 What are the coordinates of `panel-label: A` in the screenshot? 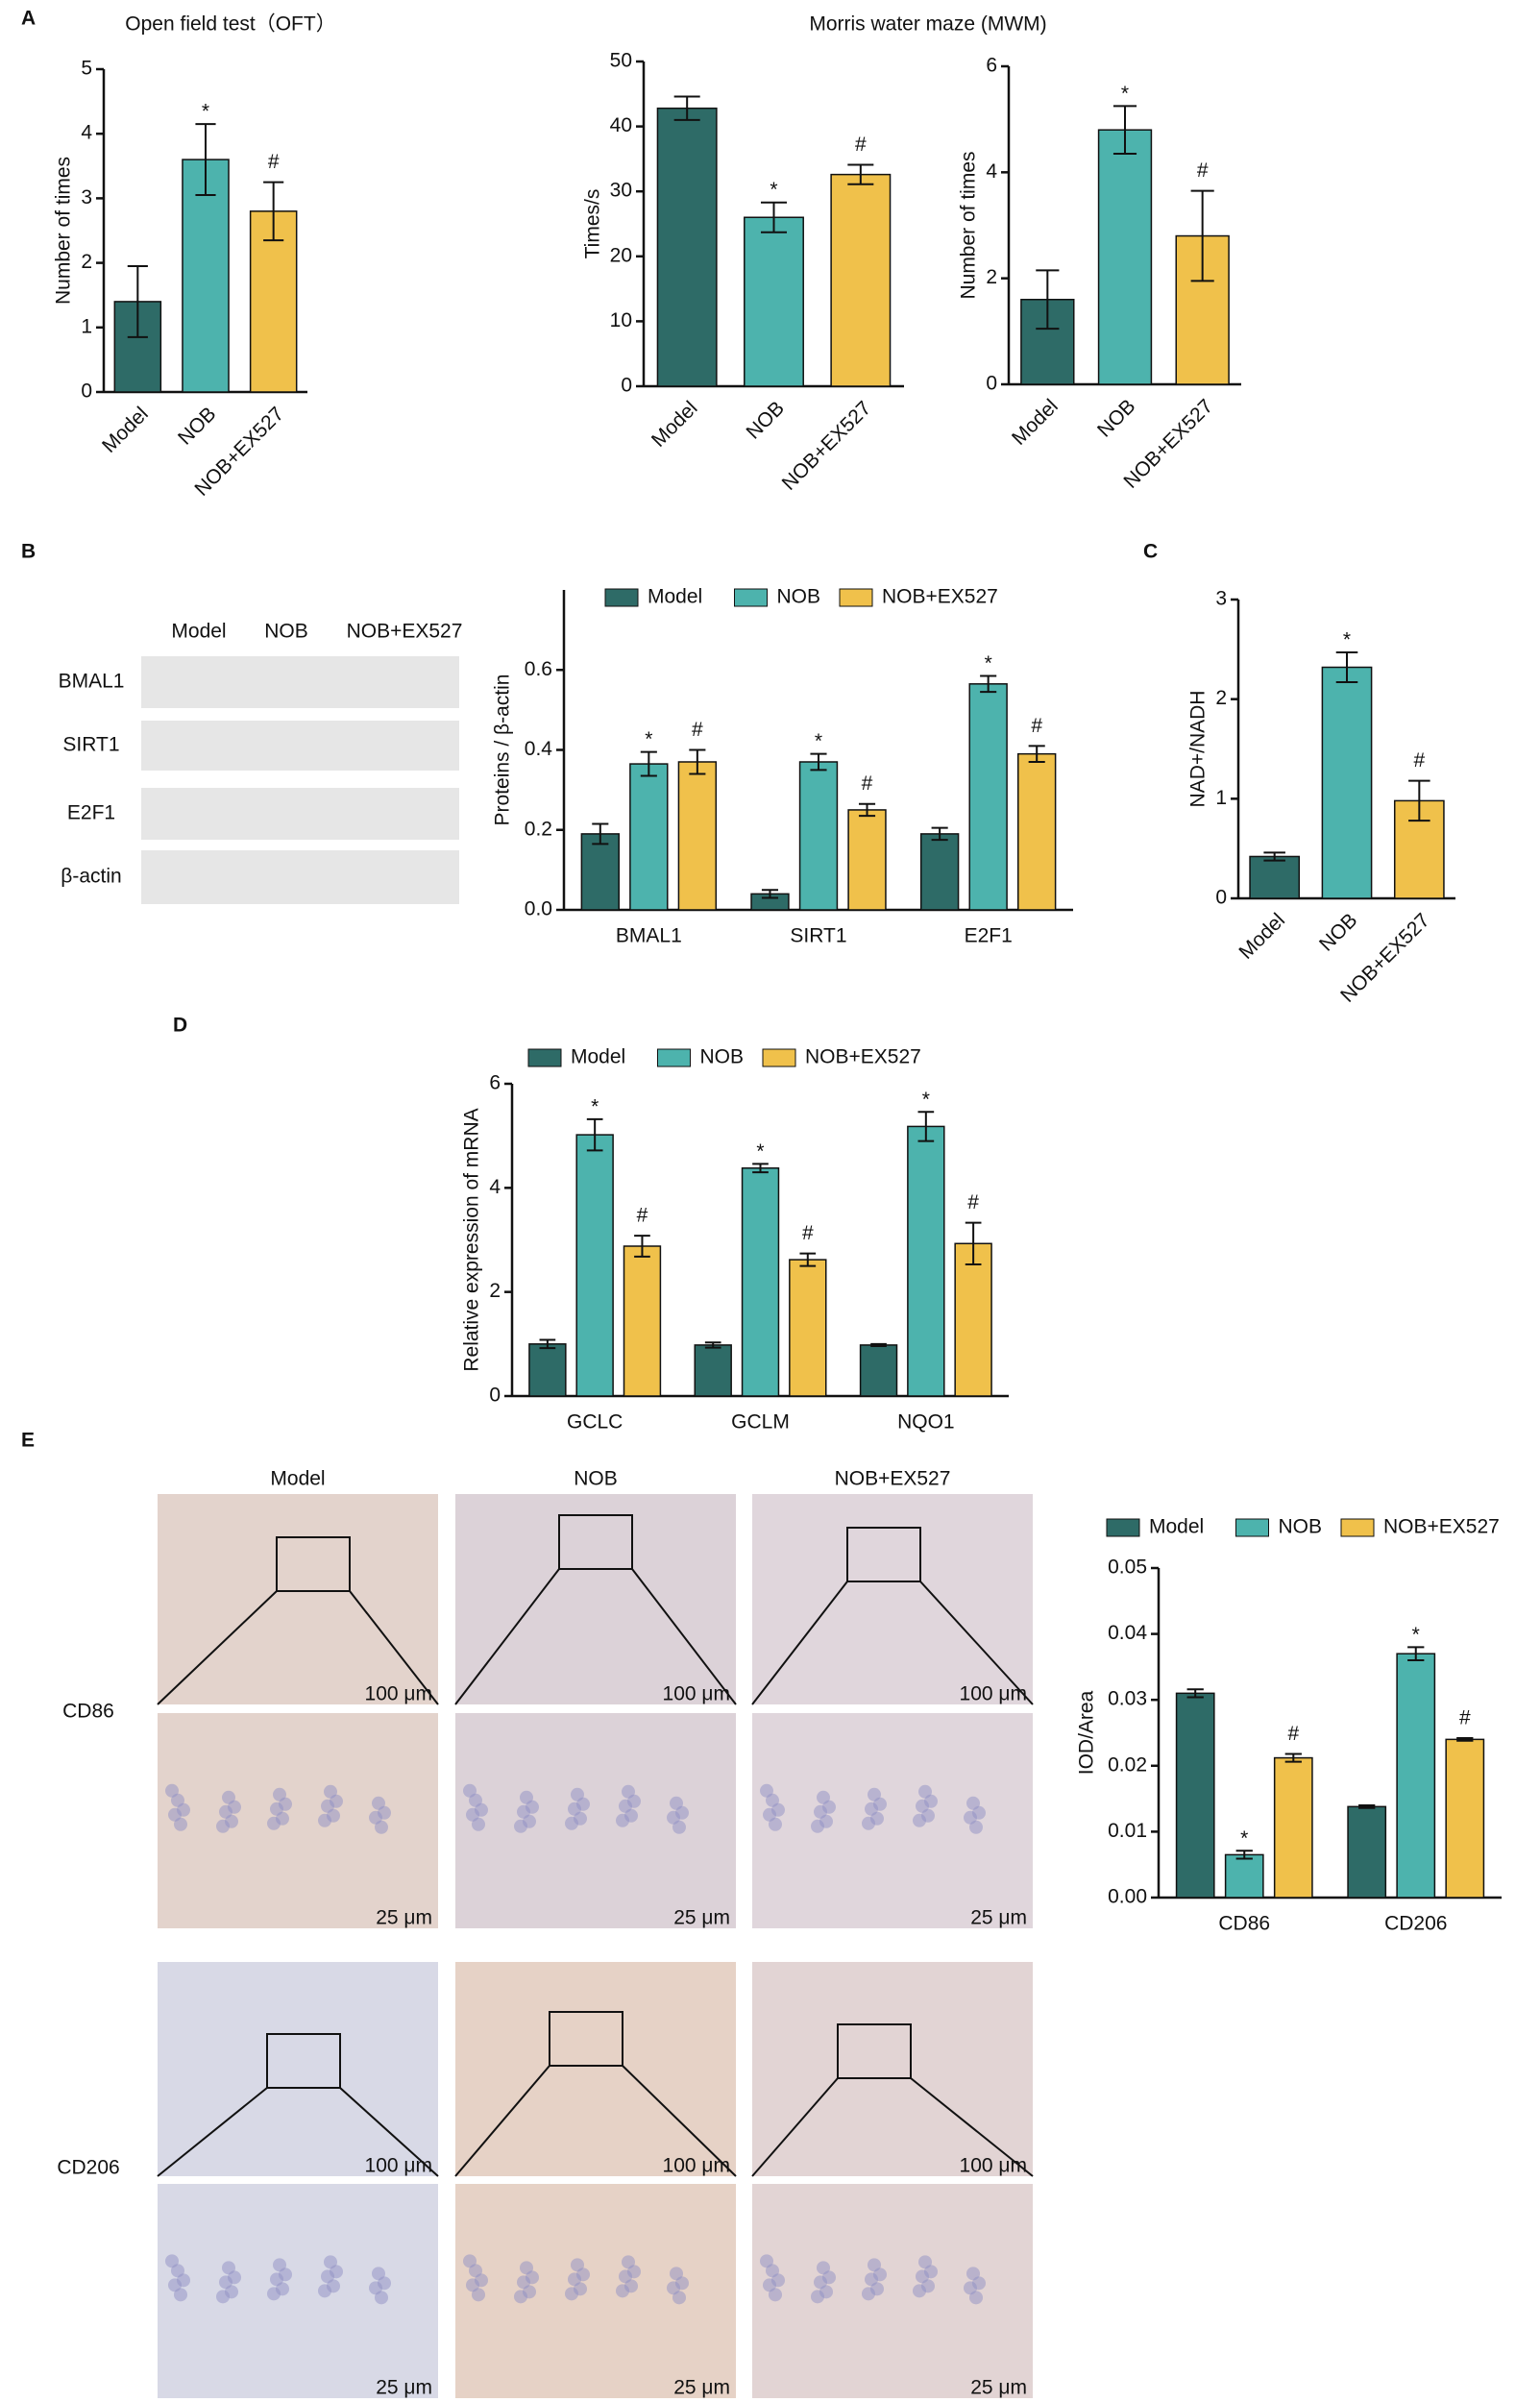 It's located at (29, 19).